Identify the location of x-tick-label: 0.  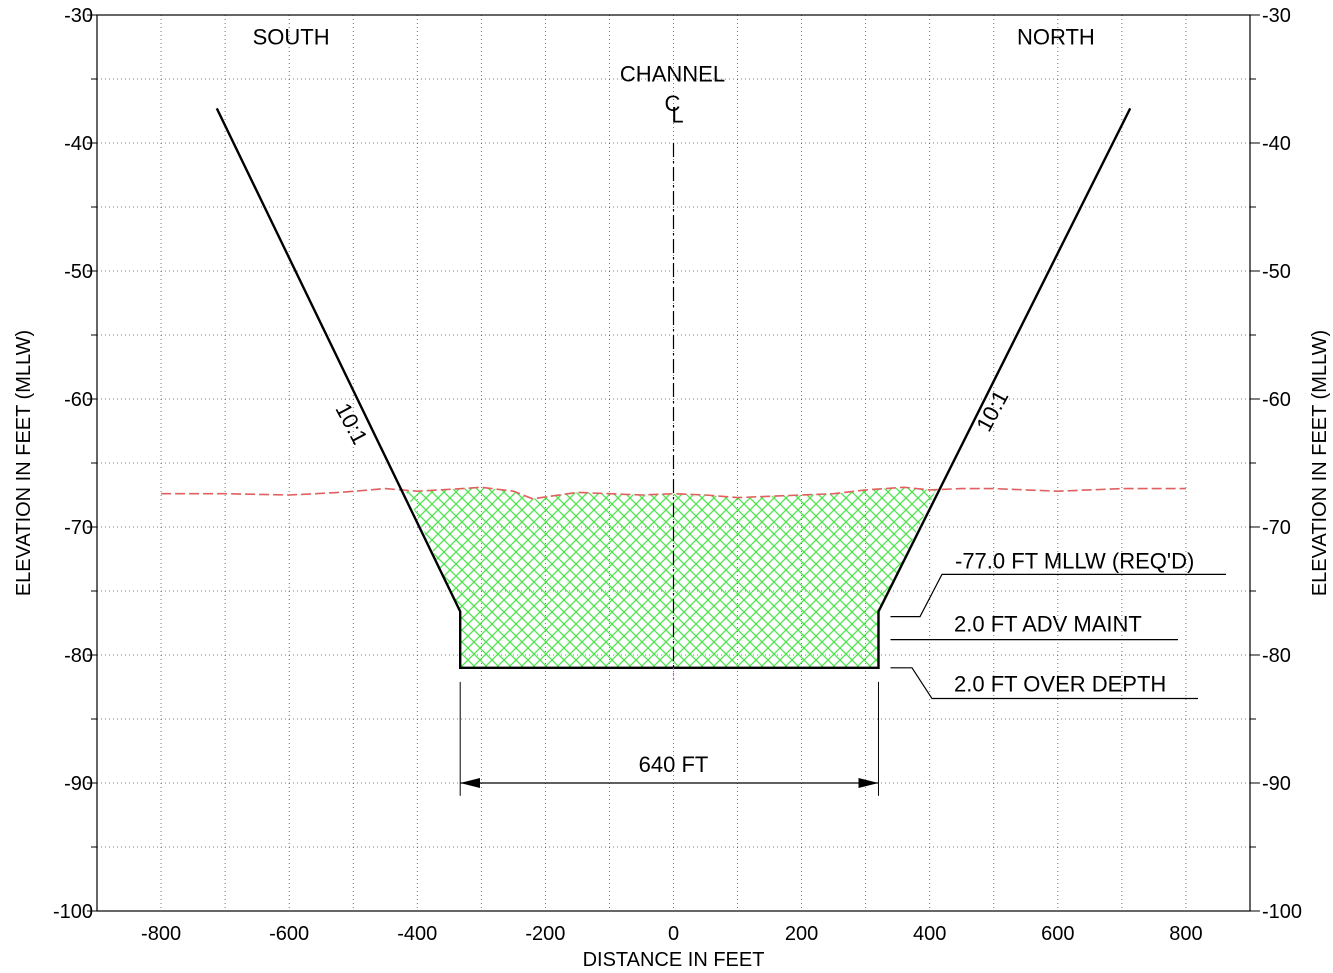
(673, 934).